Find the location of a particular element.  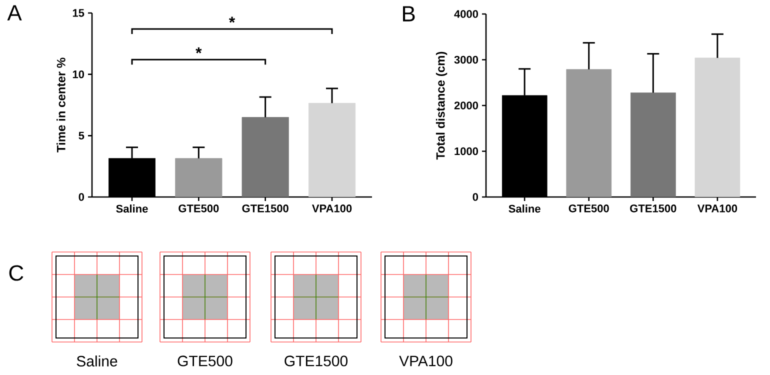

y-tick-label: 10 is located at coordinates (78, 74).